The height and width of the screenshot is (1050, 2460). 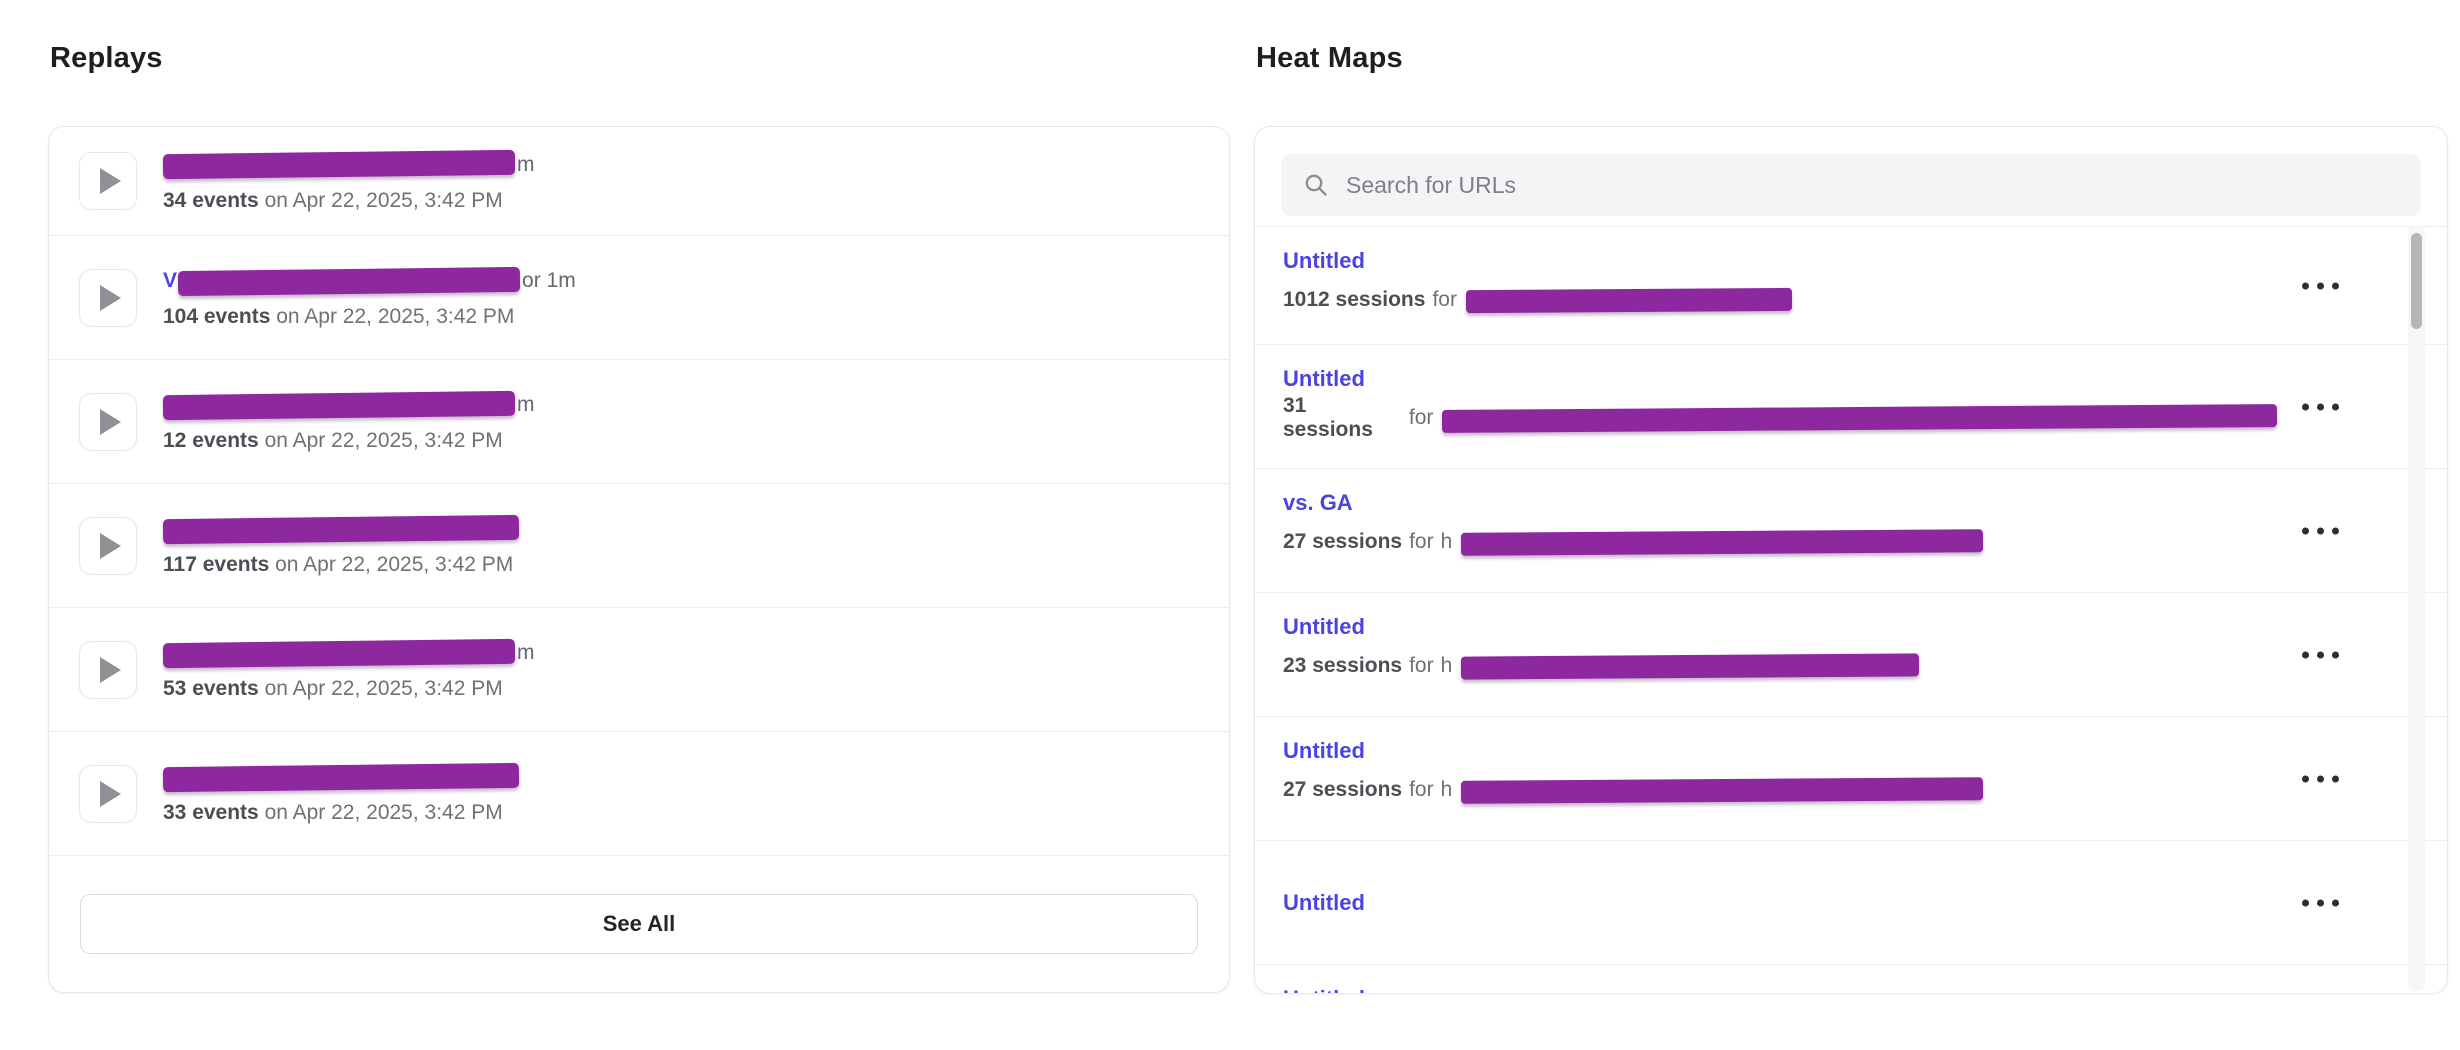 What do you see at coordinates (333, 688) in the screenshot?
I see `replay-meta: 53 events on Apr 22, 2025, 3:42 PM` at bounding box center [333, 688].